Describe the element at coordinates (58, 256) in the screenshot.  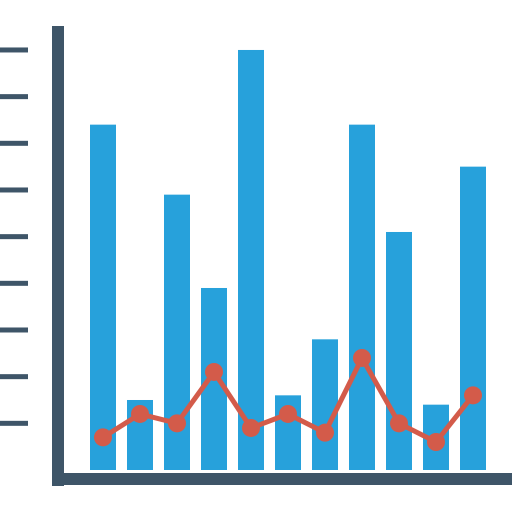
I see `y-axis` at that location.